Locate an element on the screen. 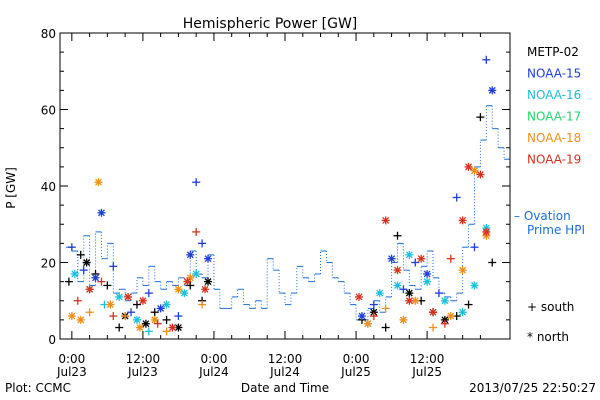 This screenshot has width=600, height=400. y-tick-label: 40 is located at coordinates (48, 187).